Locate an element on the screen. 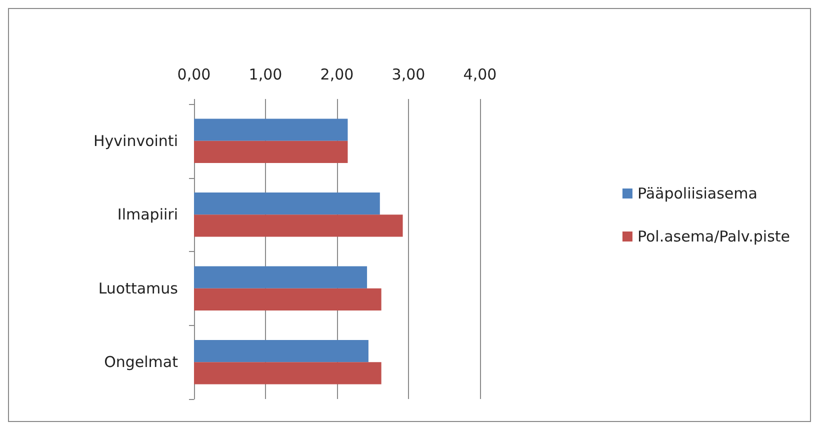 The height and width of the screenshot is (430, 819). x-tick-label: 2,00 is located at coordinates (337, 75).